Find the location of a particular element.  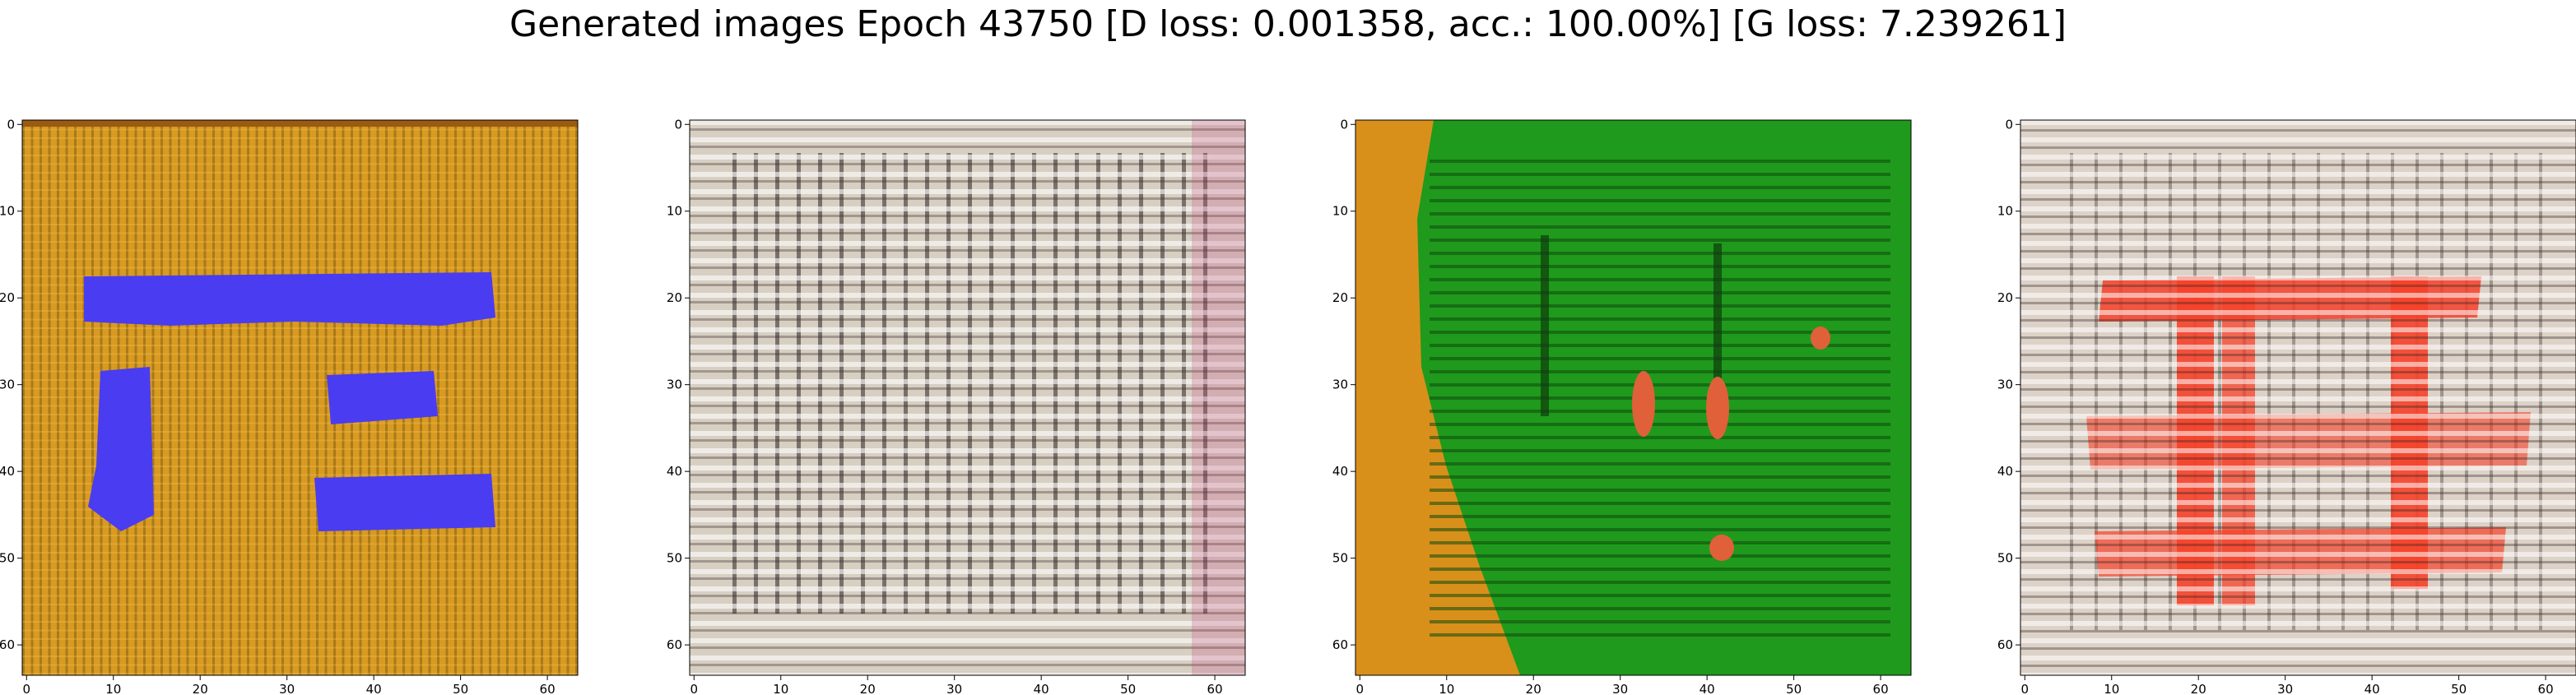

panel-1-blob-mid is located at coordinates (382, 397).